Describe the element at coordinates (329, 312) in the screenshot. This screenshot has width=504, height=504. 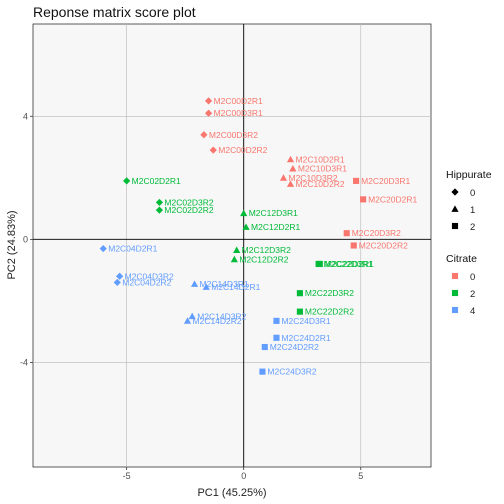
I see `point-label: M2C22D2R2` at that location.